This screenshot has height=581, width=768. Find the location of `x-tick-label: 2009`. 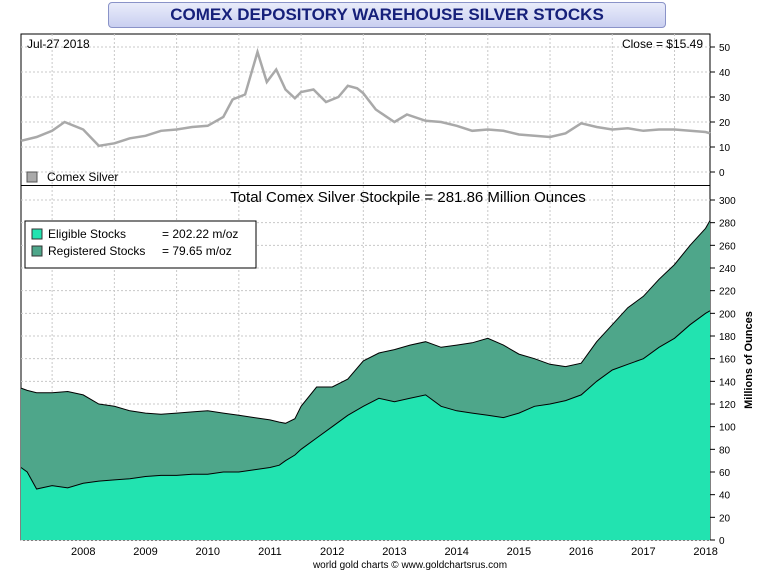

x-tick-label: 2009 is located at coordinates (145, 552).